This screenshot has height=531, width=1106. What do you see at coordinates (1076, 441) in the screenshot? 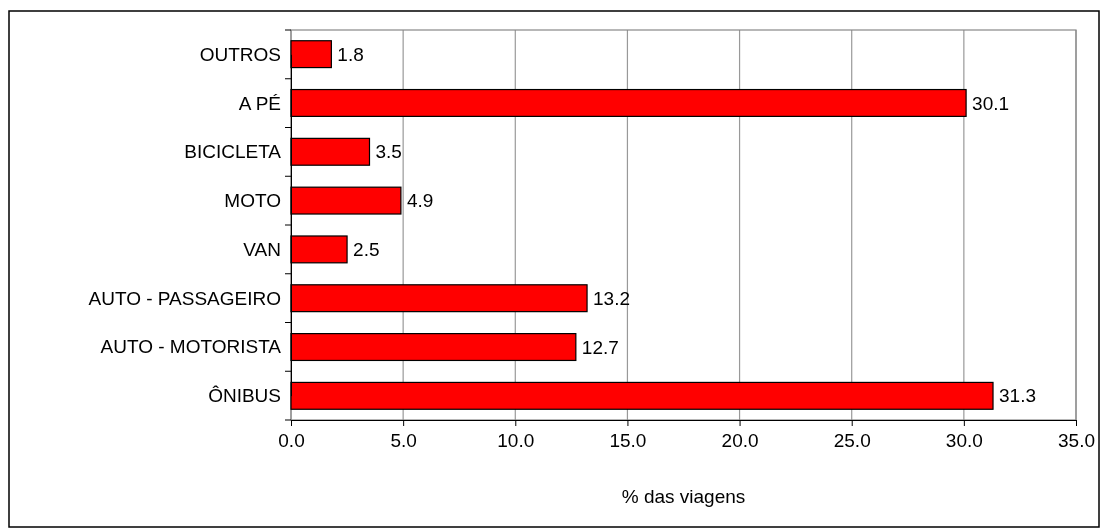
I see `x-tick-label: 35.0` at bounding box center [1076, 441].